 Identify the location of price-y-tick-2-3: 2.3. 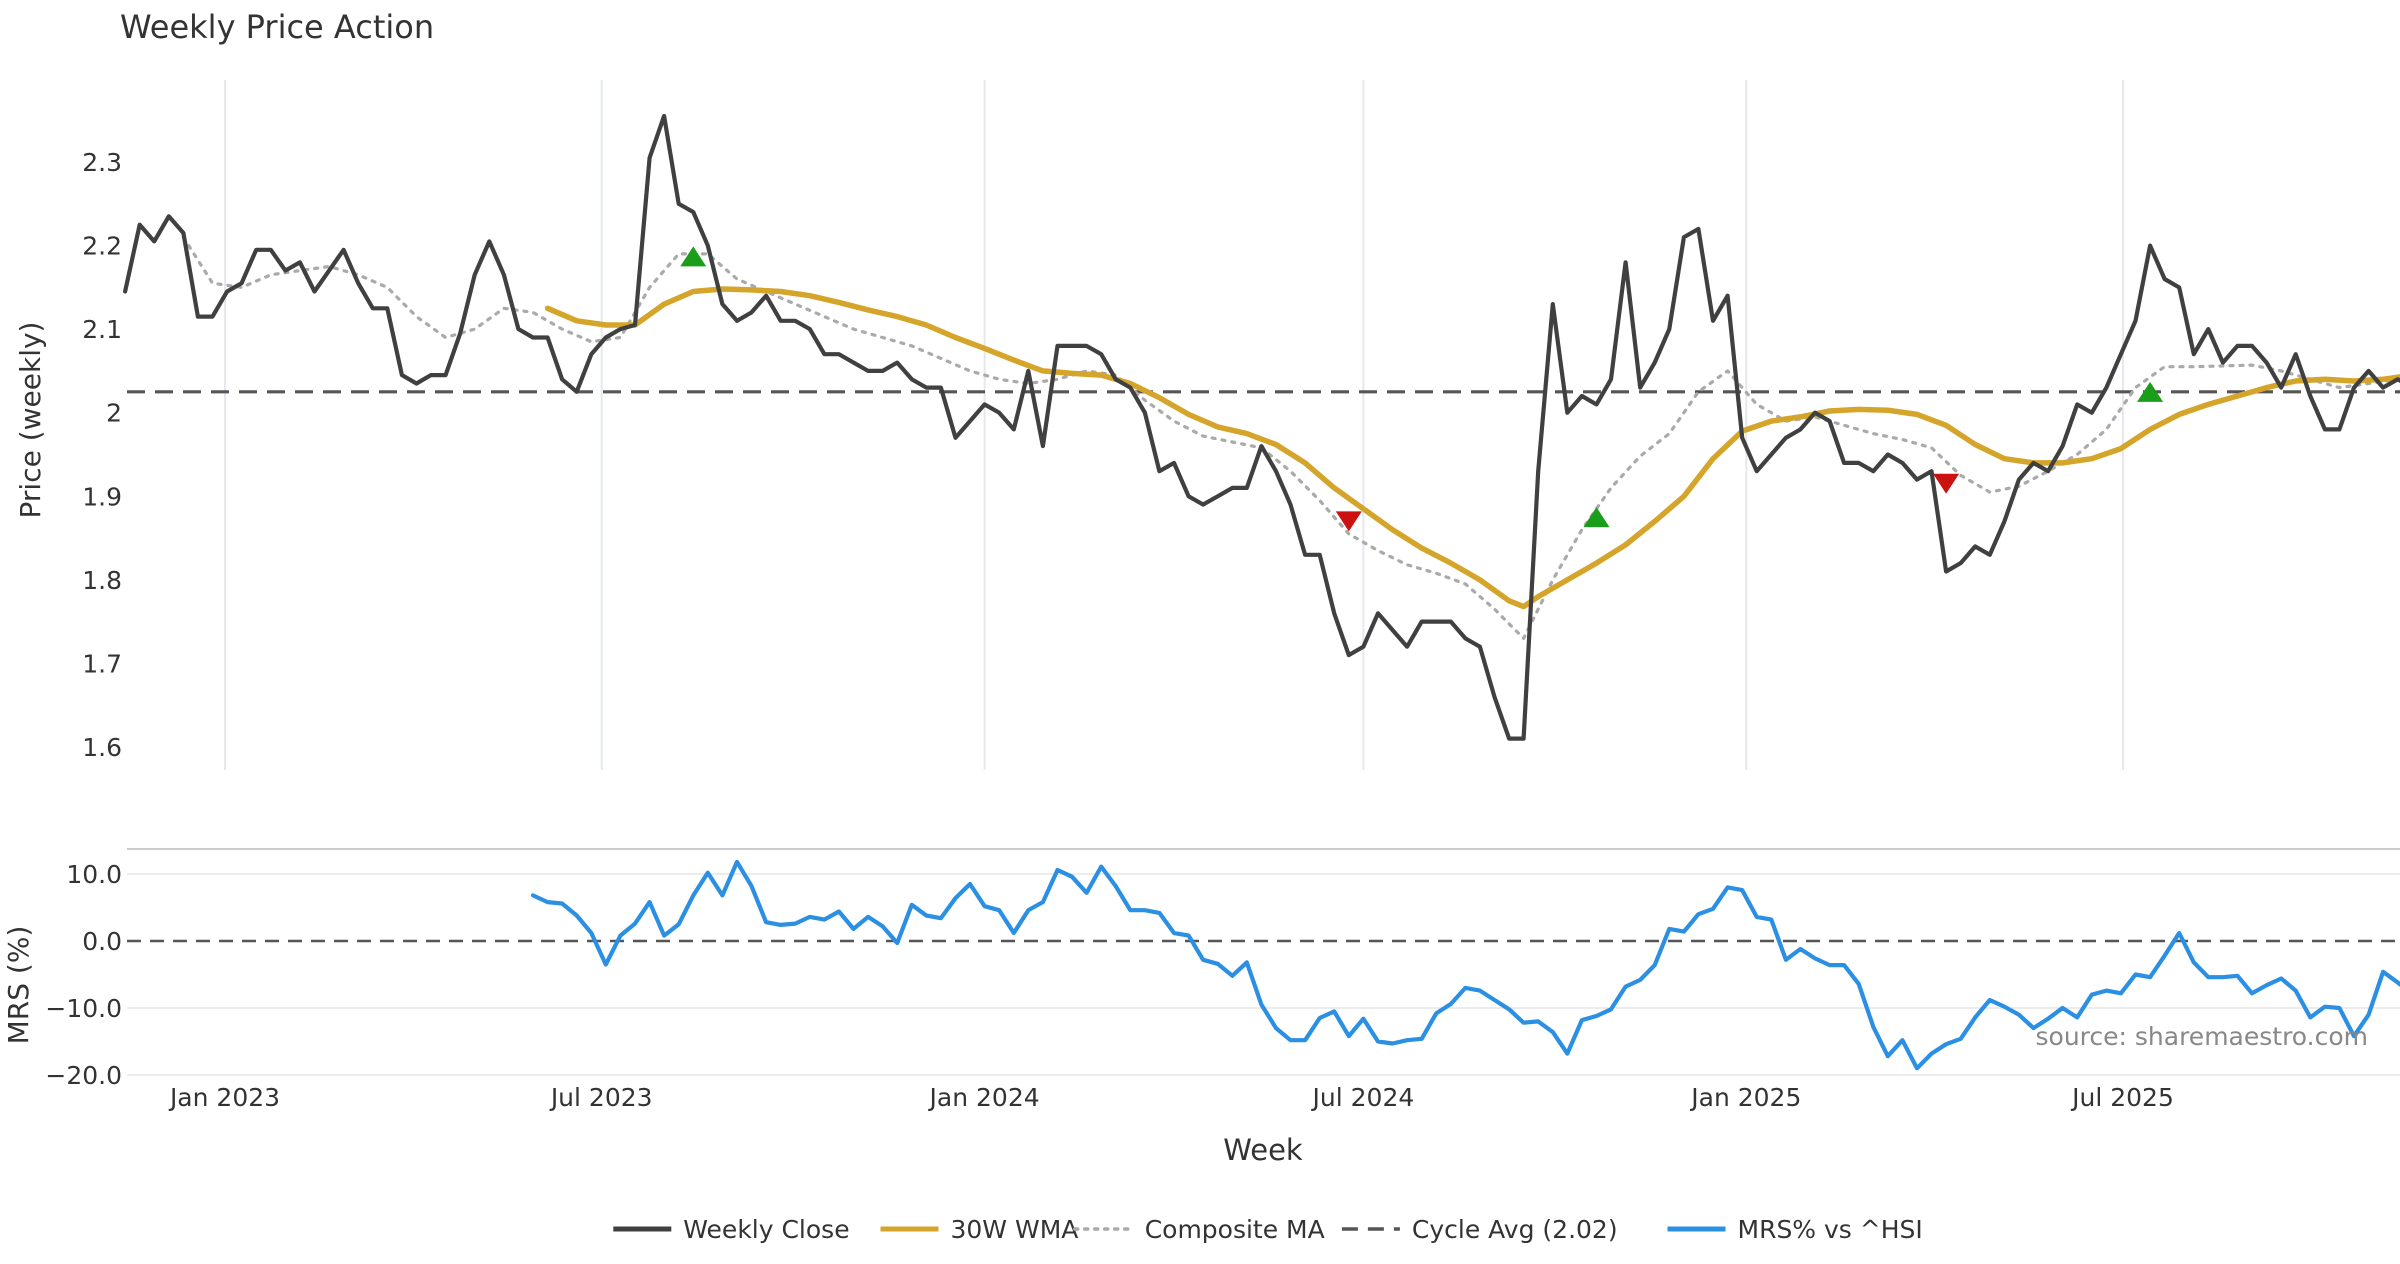
(102, 162).